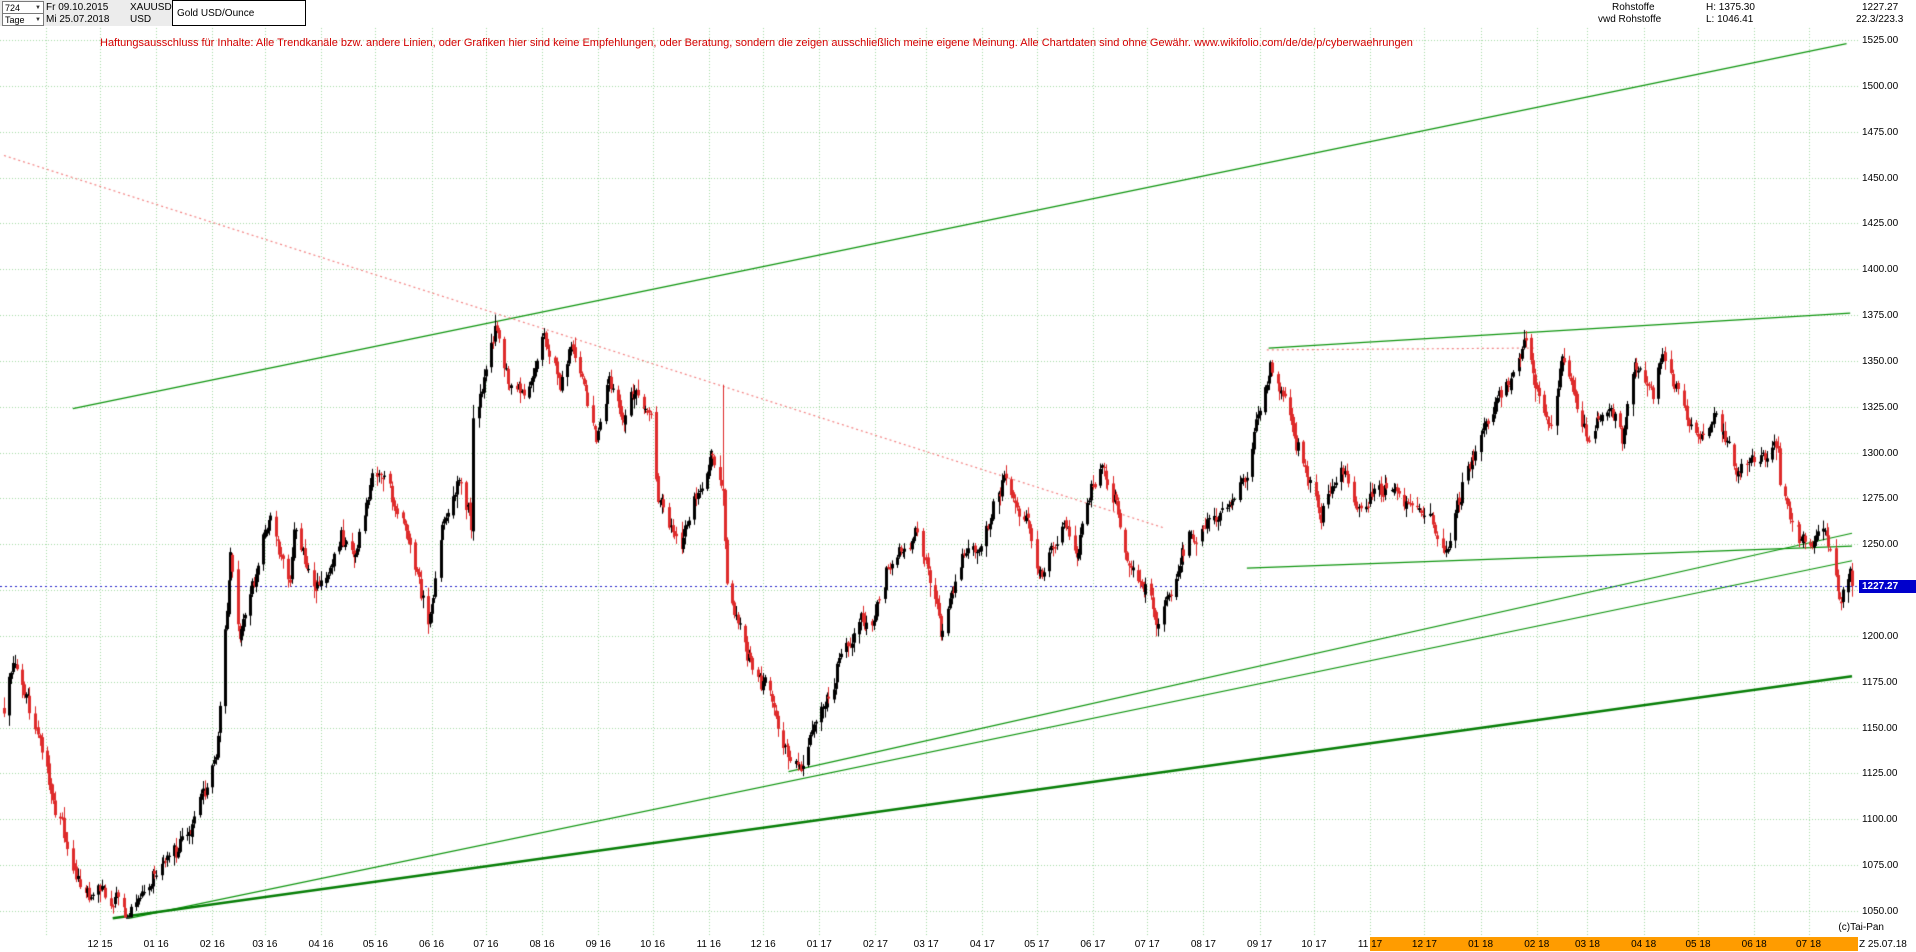 This screenshot has width=1916, height=952. I want to click on time-axis-label: 02 18, so click(1537, 944).